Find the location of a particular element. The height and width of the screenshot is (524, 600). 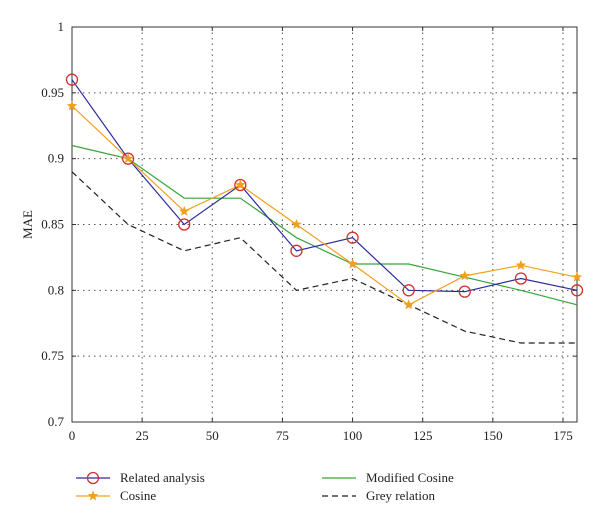

x-tick-label: 75 is located at coordinates (282, 435).